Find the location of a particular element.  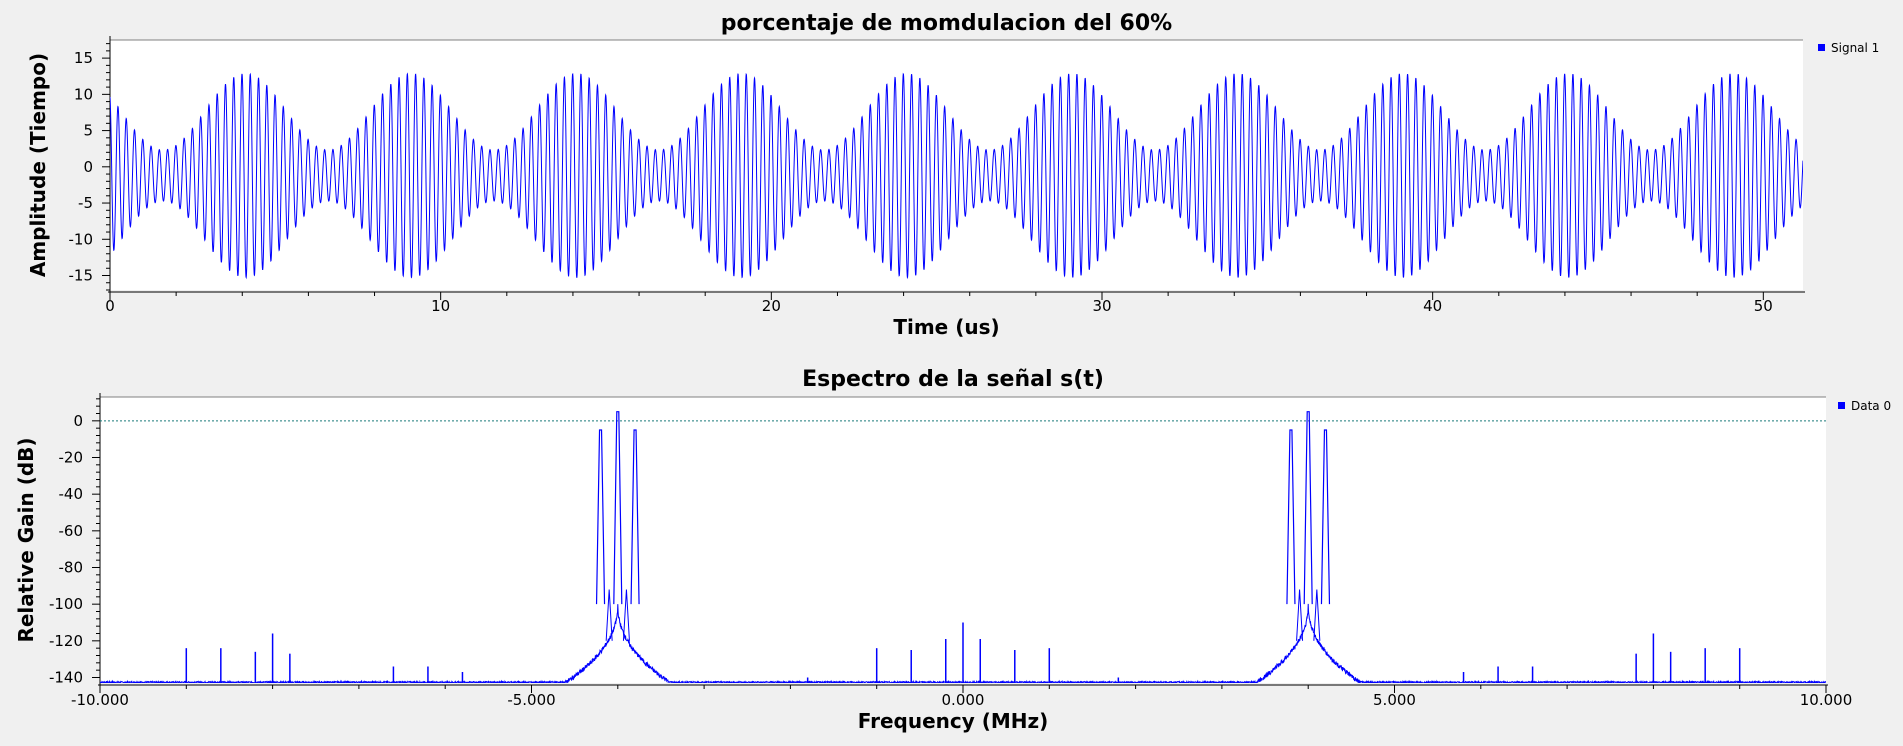

x-tick-label: 10 is located at coordinates (440, 306).